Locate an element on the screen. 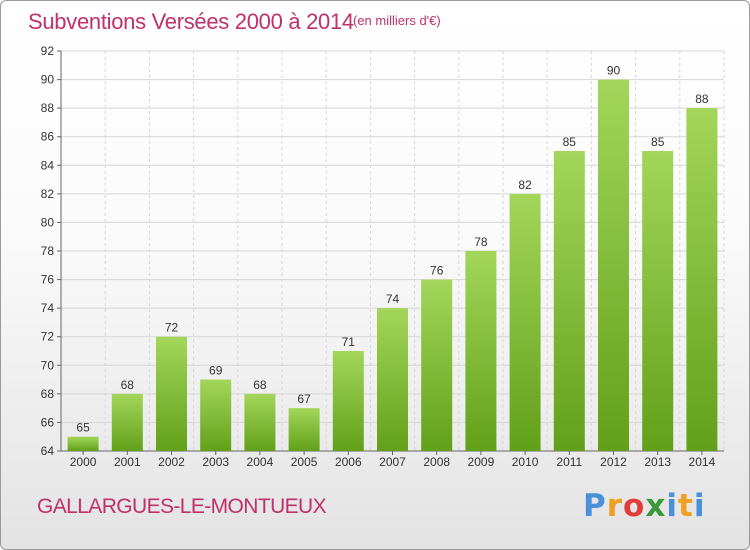  bar-2000 is located at coordinates (83, 443).